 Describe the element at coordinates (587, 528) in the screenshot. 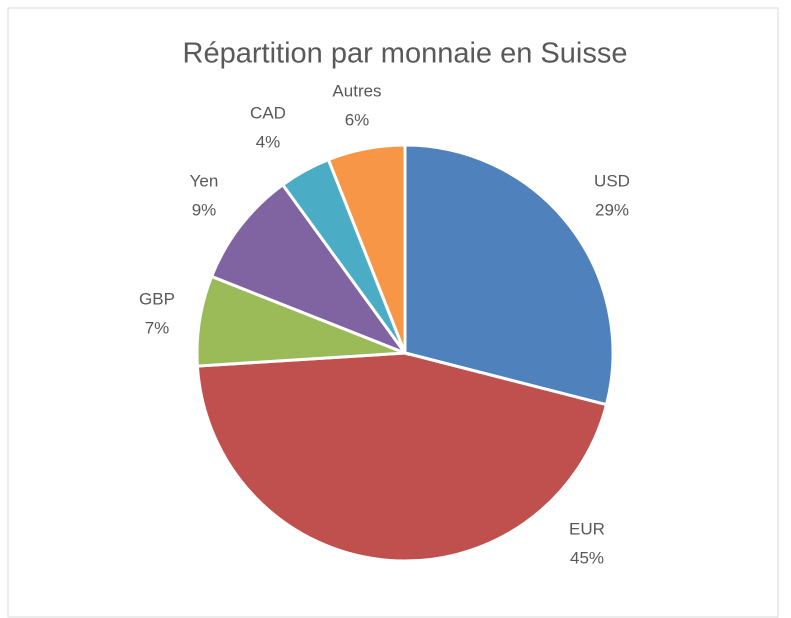

I see `slice-label-name: EUR` at that location.